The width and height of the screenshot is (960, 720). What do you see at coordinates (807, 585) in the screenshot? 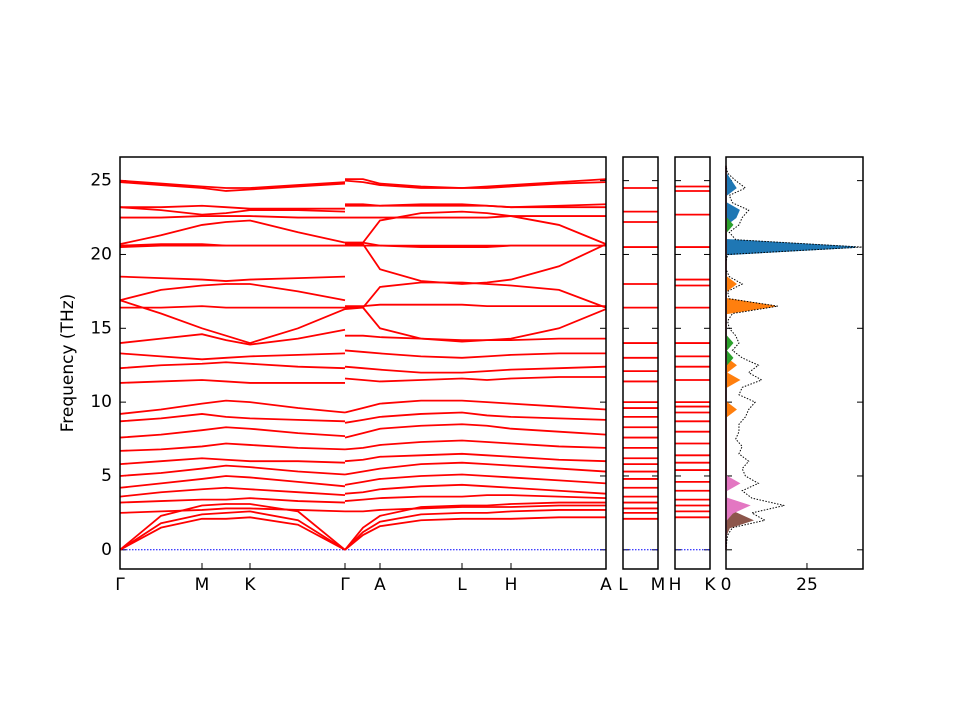
I see `x-tick-label: 25` at bounding box center [807, 585].